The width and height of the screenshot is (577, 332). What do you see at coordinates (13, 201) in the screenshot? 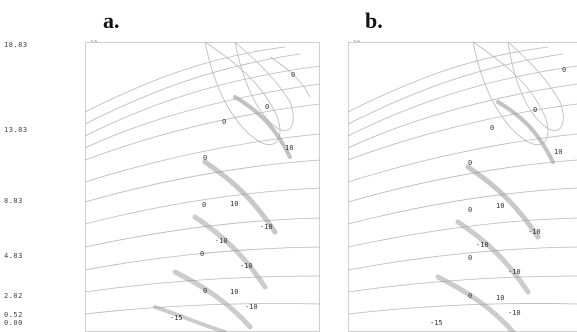
I see `y-tick-label: 8.83` at bounding box center [13, 201].